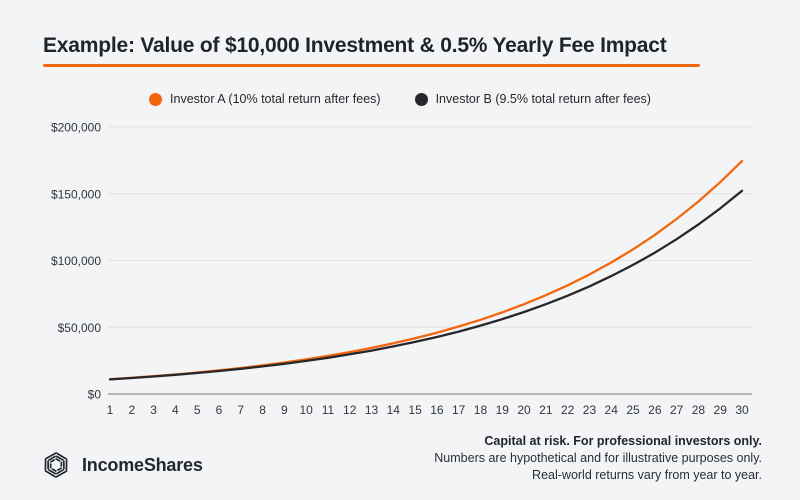 The width and height of the screenshot is (800, 500). Describe the element at coordinates (371, 65) in the screenshot. I see `title-underline-accent` at that location.